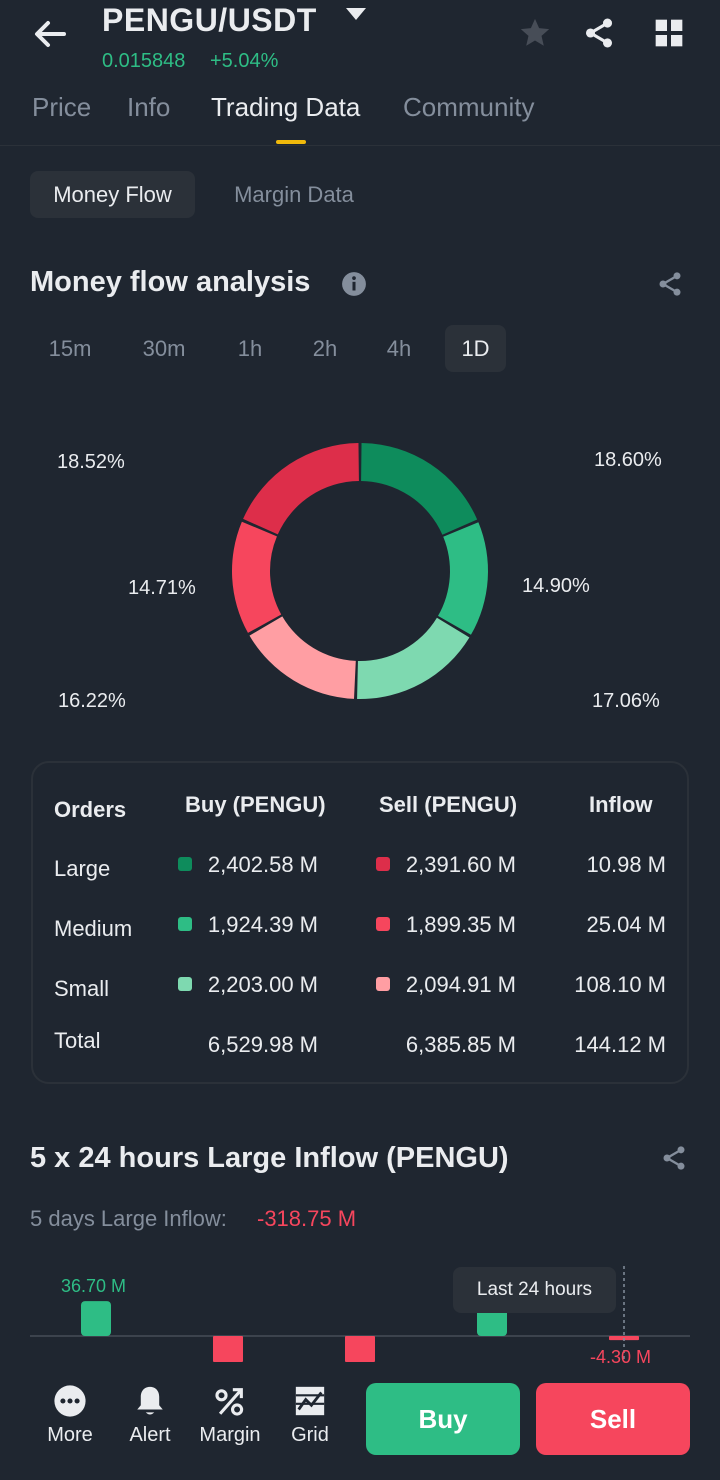 This screenshot has height=1480, width=720. I want to click on nav-margin: Margin, so click(230, 1415).